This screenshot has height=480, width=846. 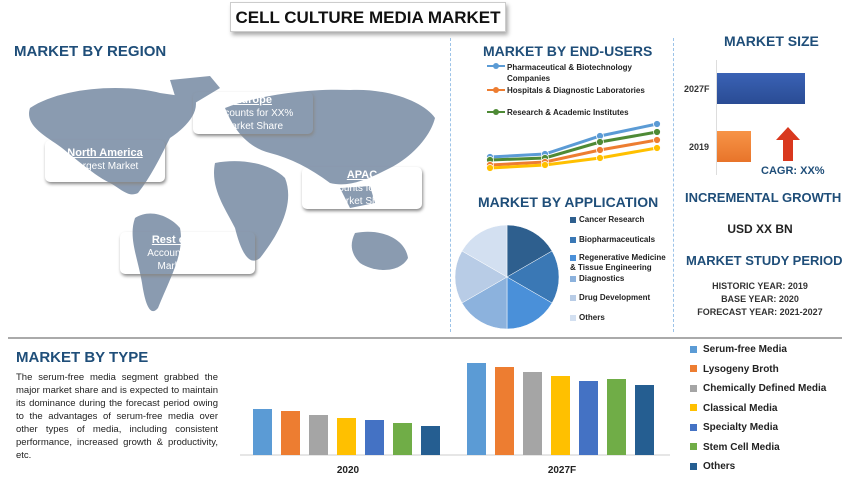 I want to click on legend-label: Chemically Defined Media, so click(x=765, y=388).